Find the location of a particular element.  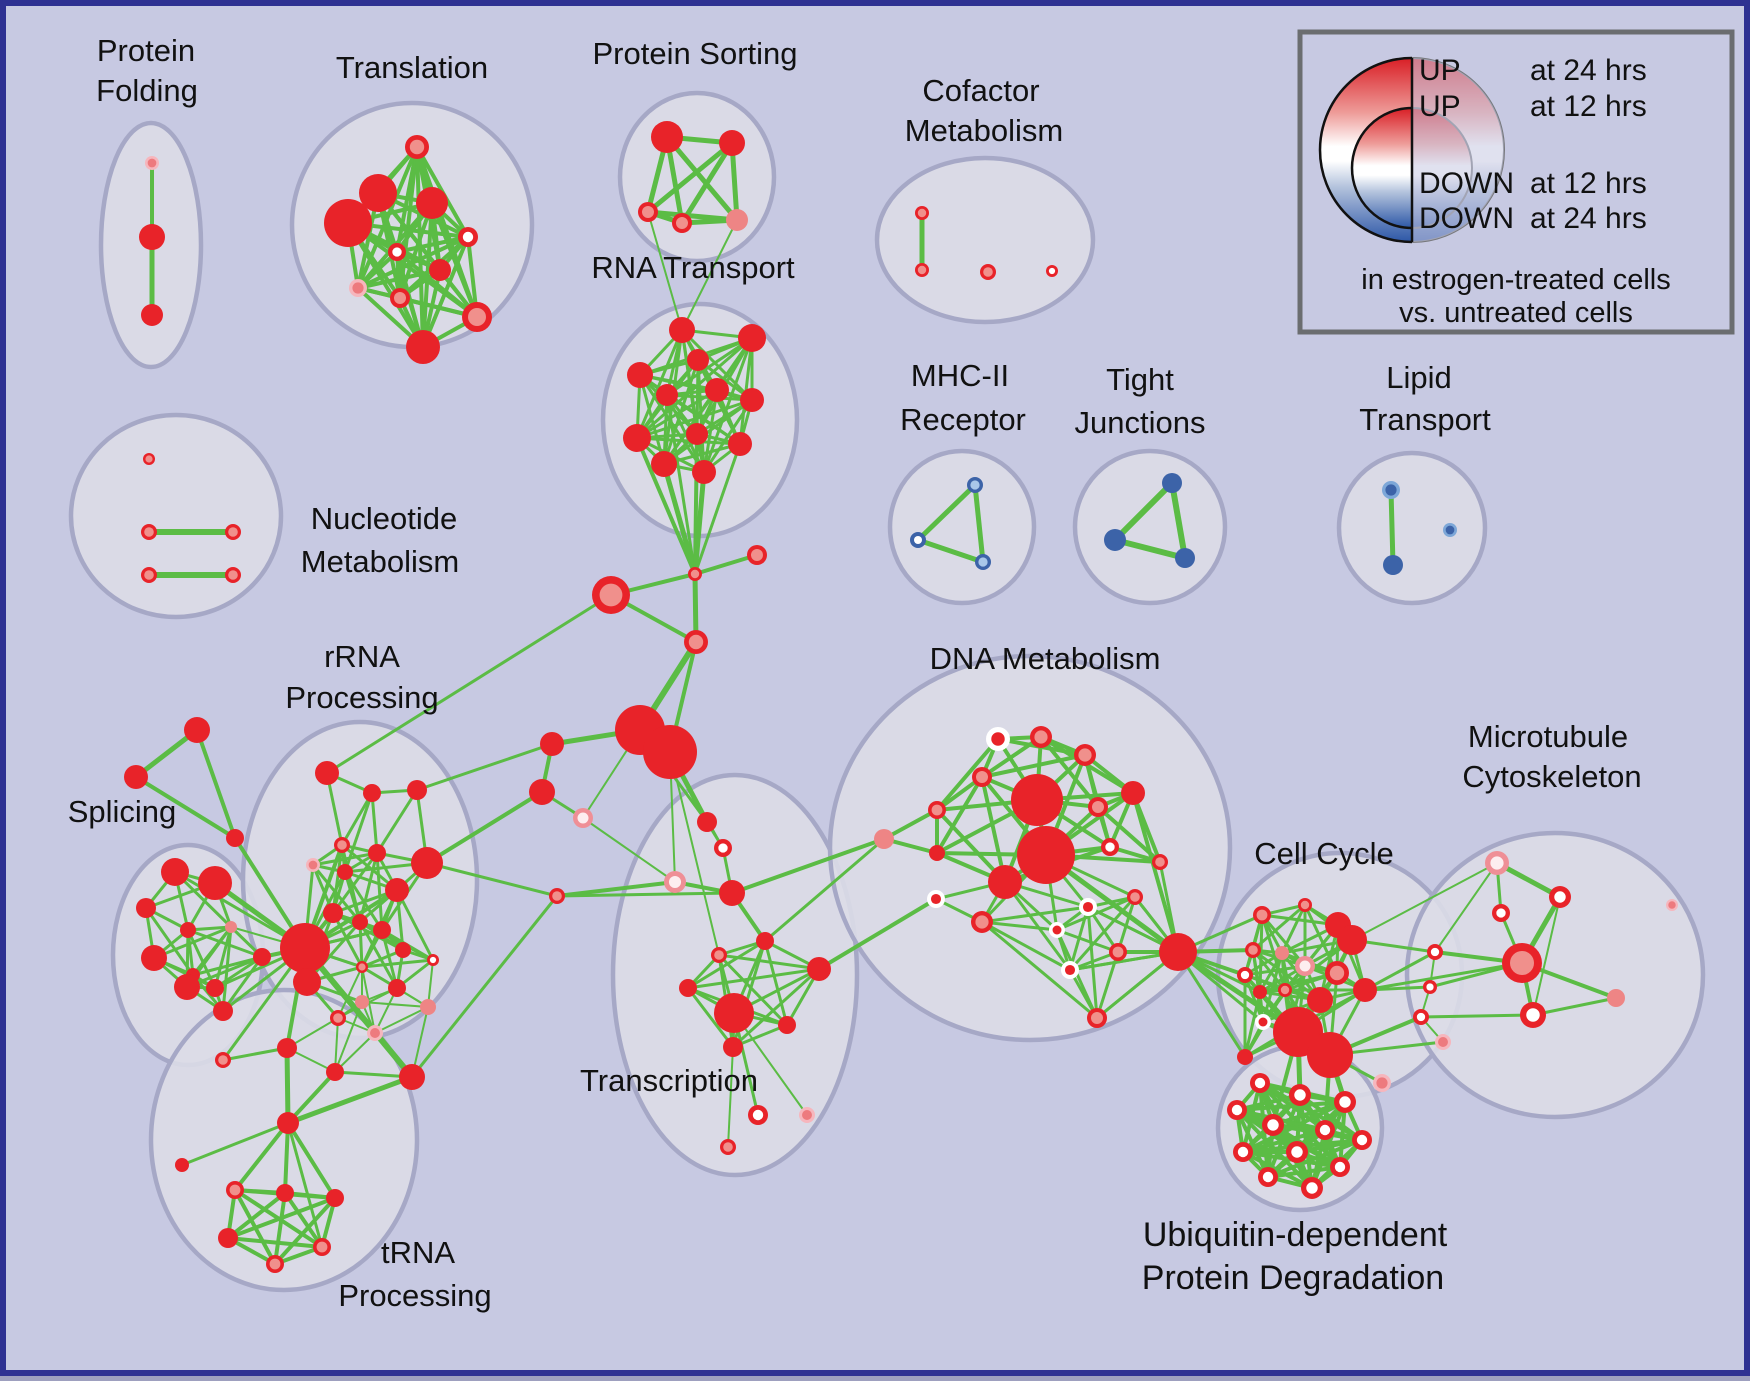

legend-outer-left-arc is located at coordinates (1365, 150).